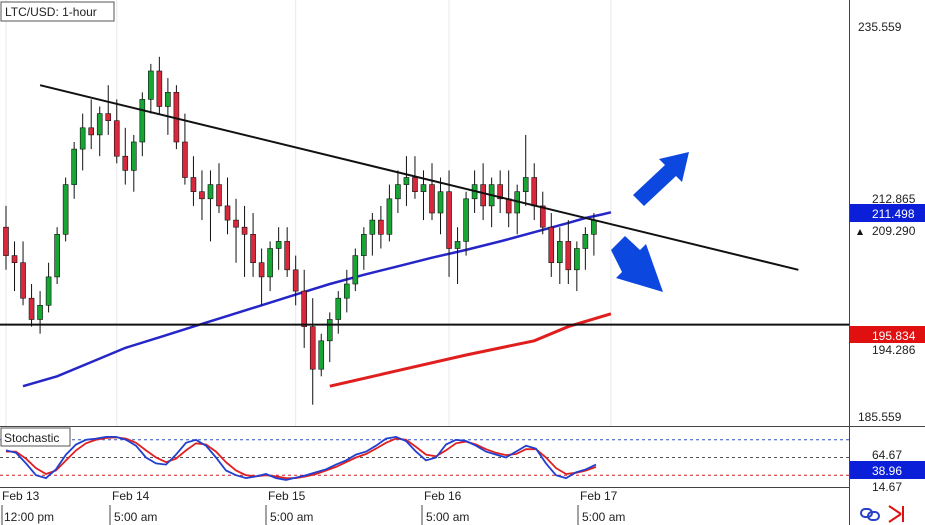  What do you see at coordinates (887, 487) in the screenshot?
I see `stochastic-tick-bottom: 14.67` at bounding box center [887, 487].